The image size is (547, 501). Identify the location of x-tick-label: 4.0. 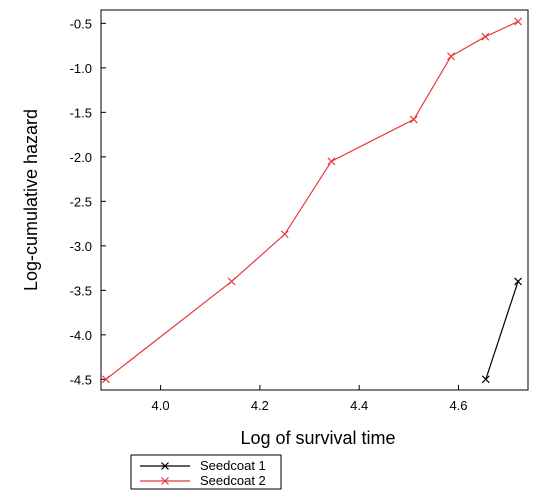
(161, 405).